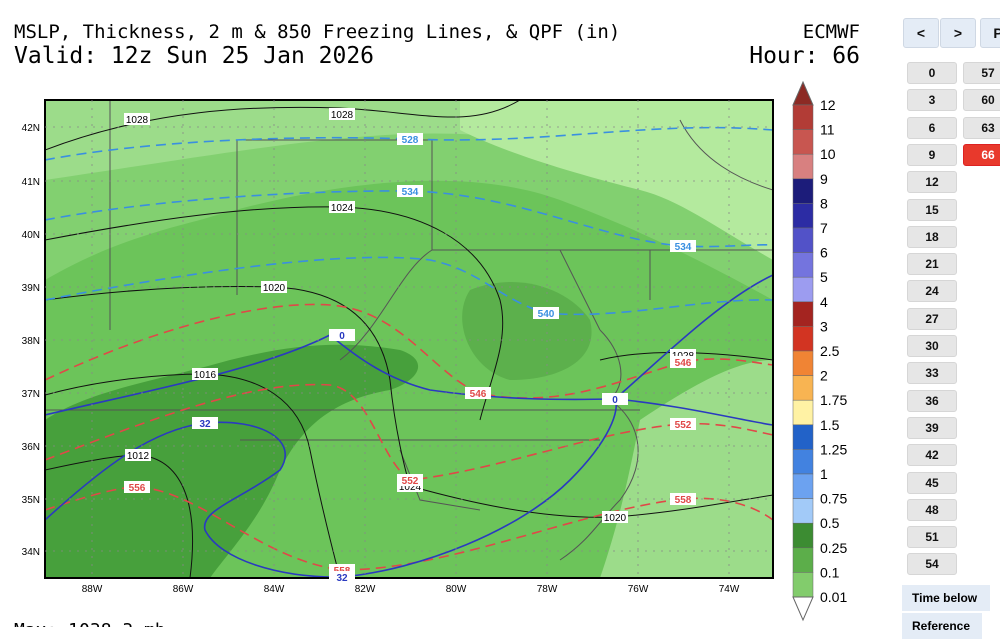 Image resolution: width=1000 pixels, height=639 pixels. What do you see at coordinates (981, 73) in the screenshot?
I see `hour-button: 57` at bounding box center [981, 73].